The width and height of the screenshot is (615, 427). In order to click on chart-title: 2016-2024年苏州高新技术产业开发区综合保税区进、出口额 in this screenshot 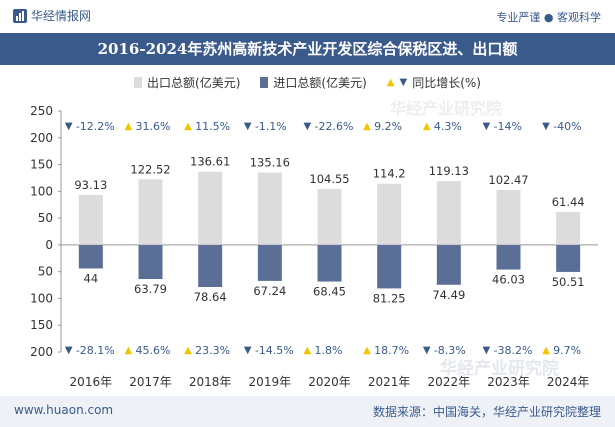, I will do `click(307, 49)`.